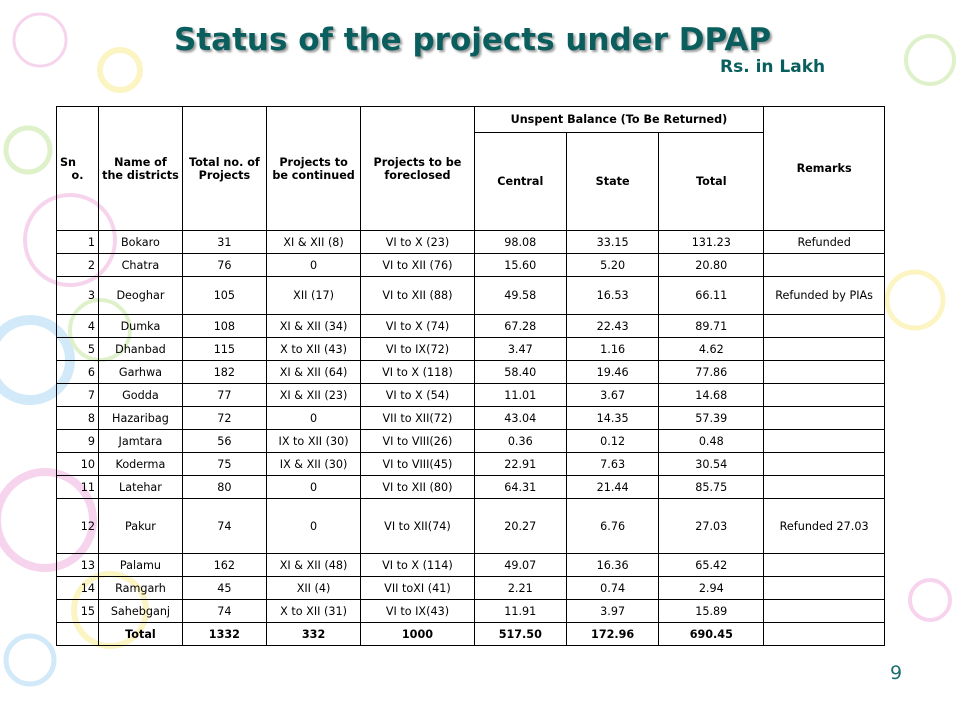  I want to click on cell-total-projects: 56, so click(224, 441).